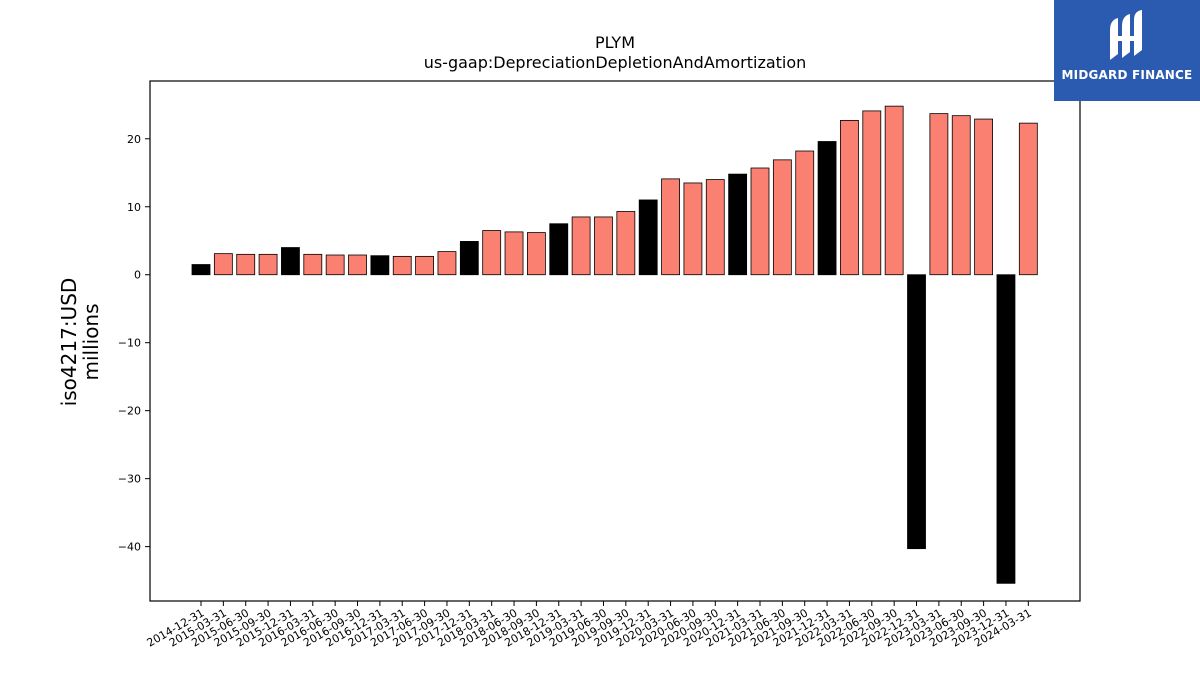 The width and height of the screenshot is (1200, 675). I want to click on y-axis-label-line2: millions, so click(91, 341).